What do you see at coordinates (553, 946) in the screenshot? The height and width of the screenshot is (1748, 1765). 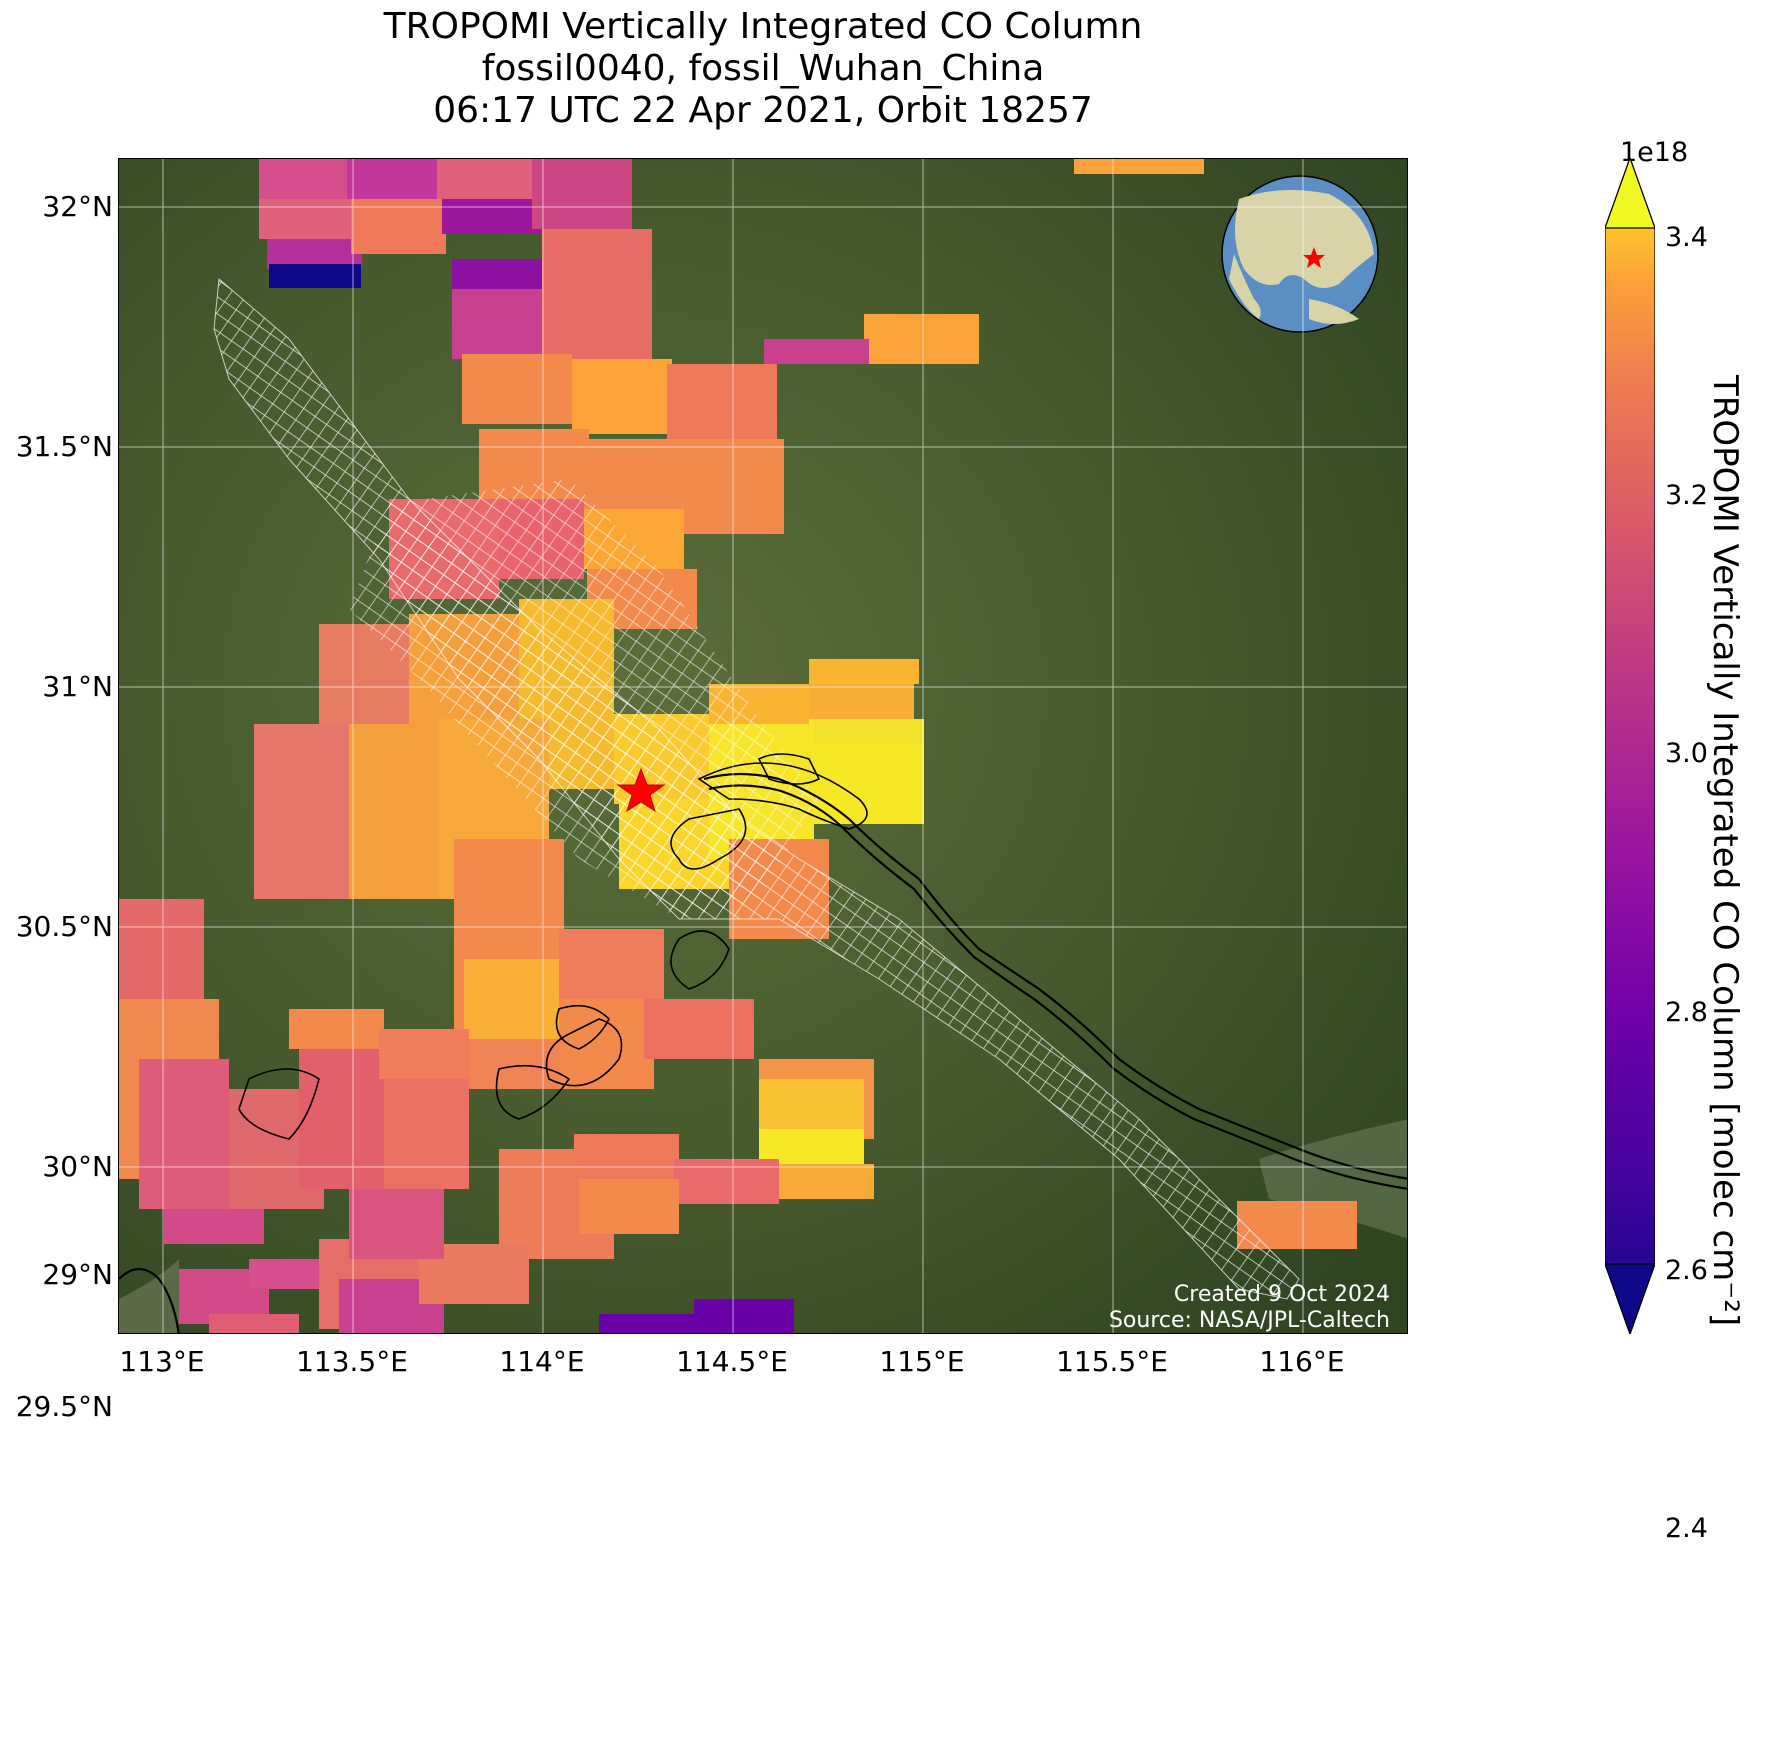 I see `city-outline-wuhan` at bounding box center [553, 946].